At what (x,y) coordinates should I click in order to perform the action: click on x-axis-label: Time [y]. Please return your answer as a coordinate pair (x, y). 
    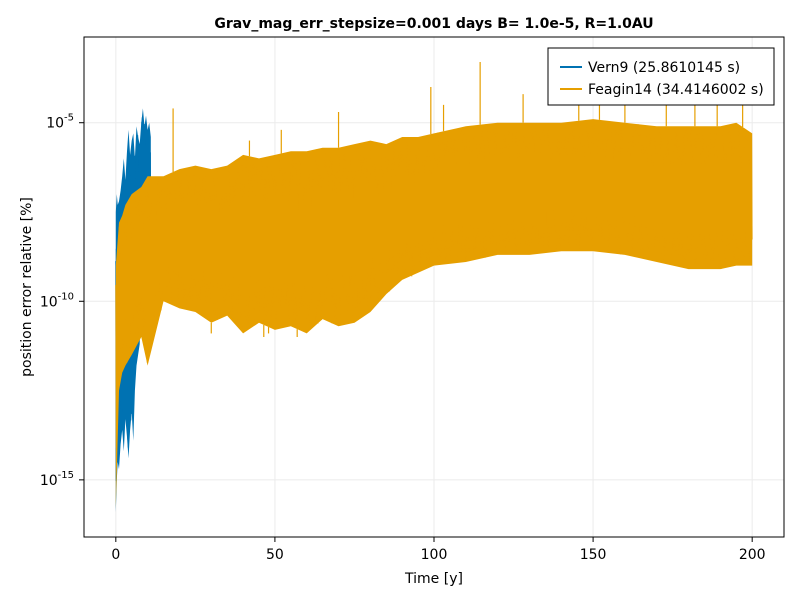
    Looking at the image, I should click on (433, 579).